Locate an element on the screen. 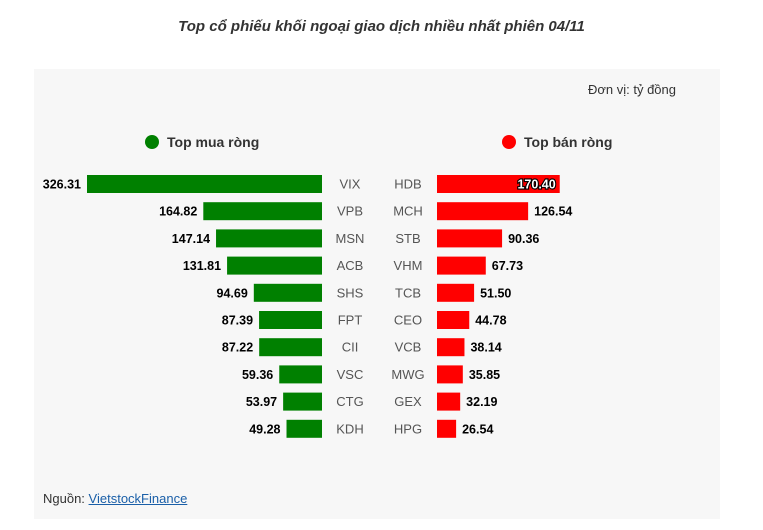  sell-category-label: MCH is located at coordinates (408, 211).